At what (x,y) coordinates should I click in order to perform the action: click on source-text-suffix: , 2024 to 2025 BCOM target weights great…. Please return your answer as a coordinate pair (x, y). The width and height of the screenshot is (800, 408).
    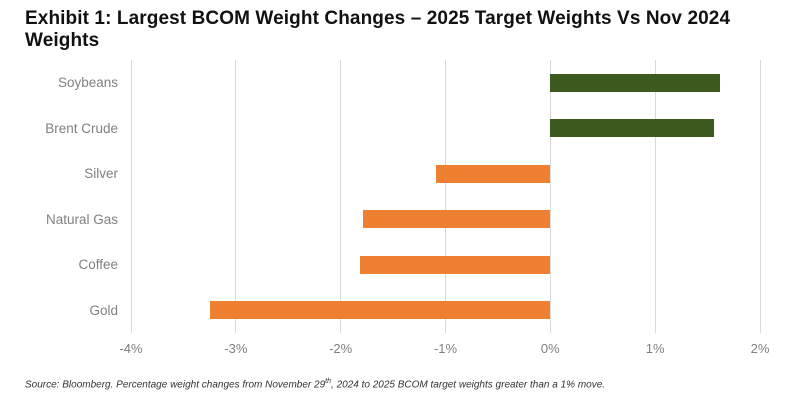
    Looking at the image, I should click on (468, 385).